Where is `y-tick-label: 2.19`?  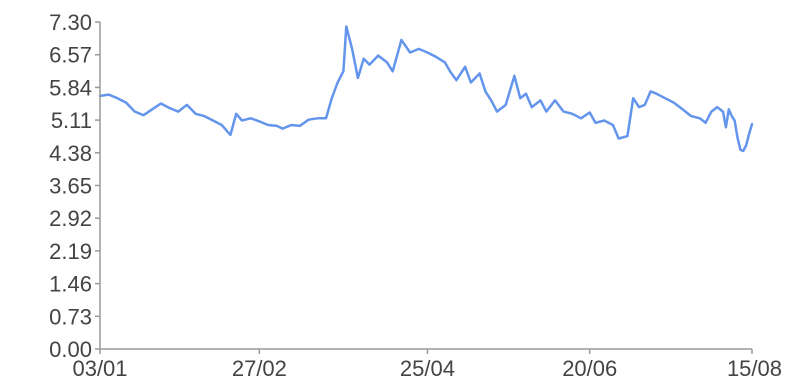 y-tick-label: 2.19 is located at coordinates (70, 251).